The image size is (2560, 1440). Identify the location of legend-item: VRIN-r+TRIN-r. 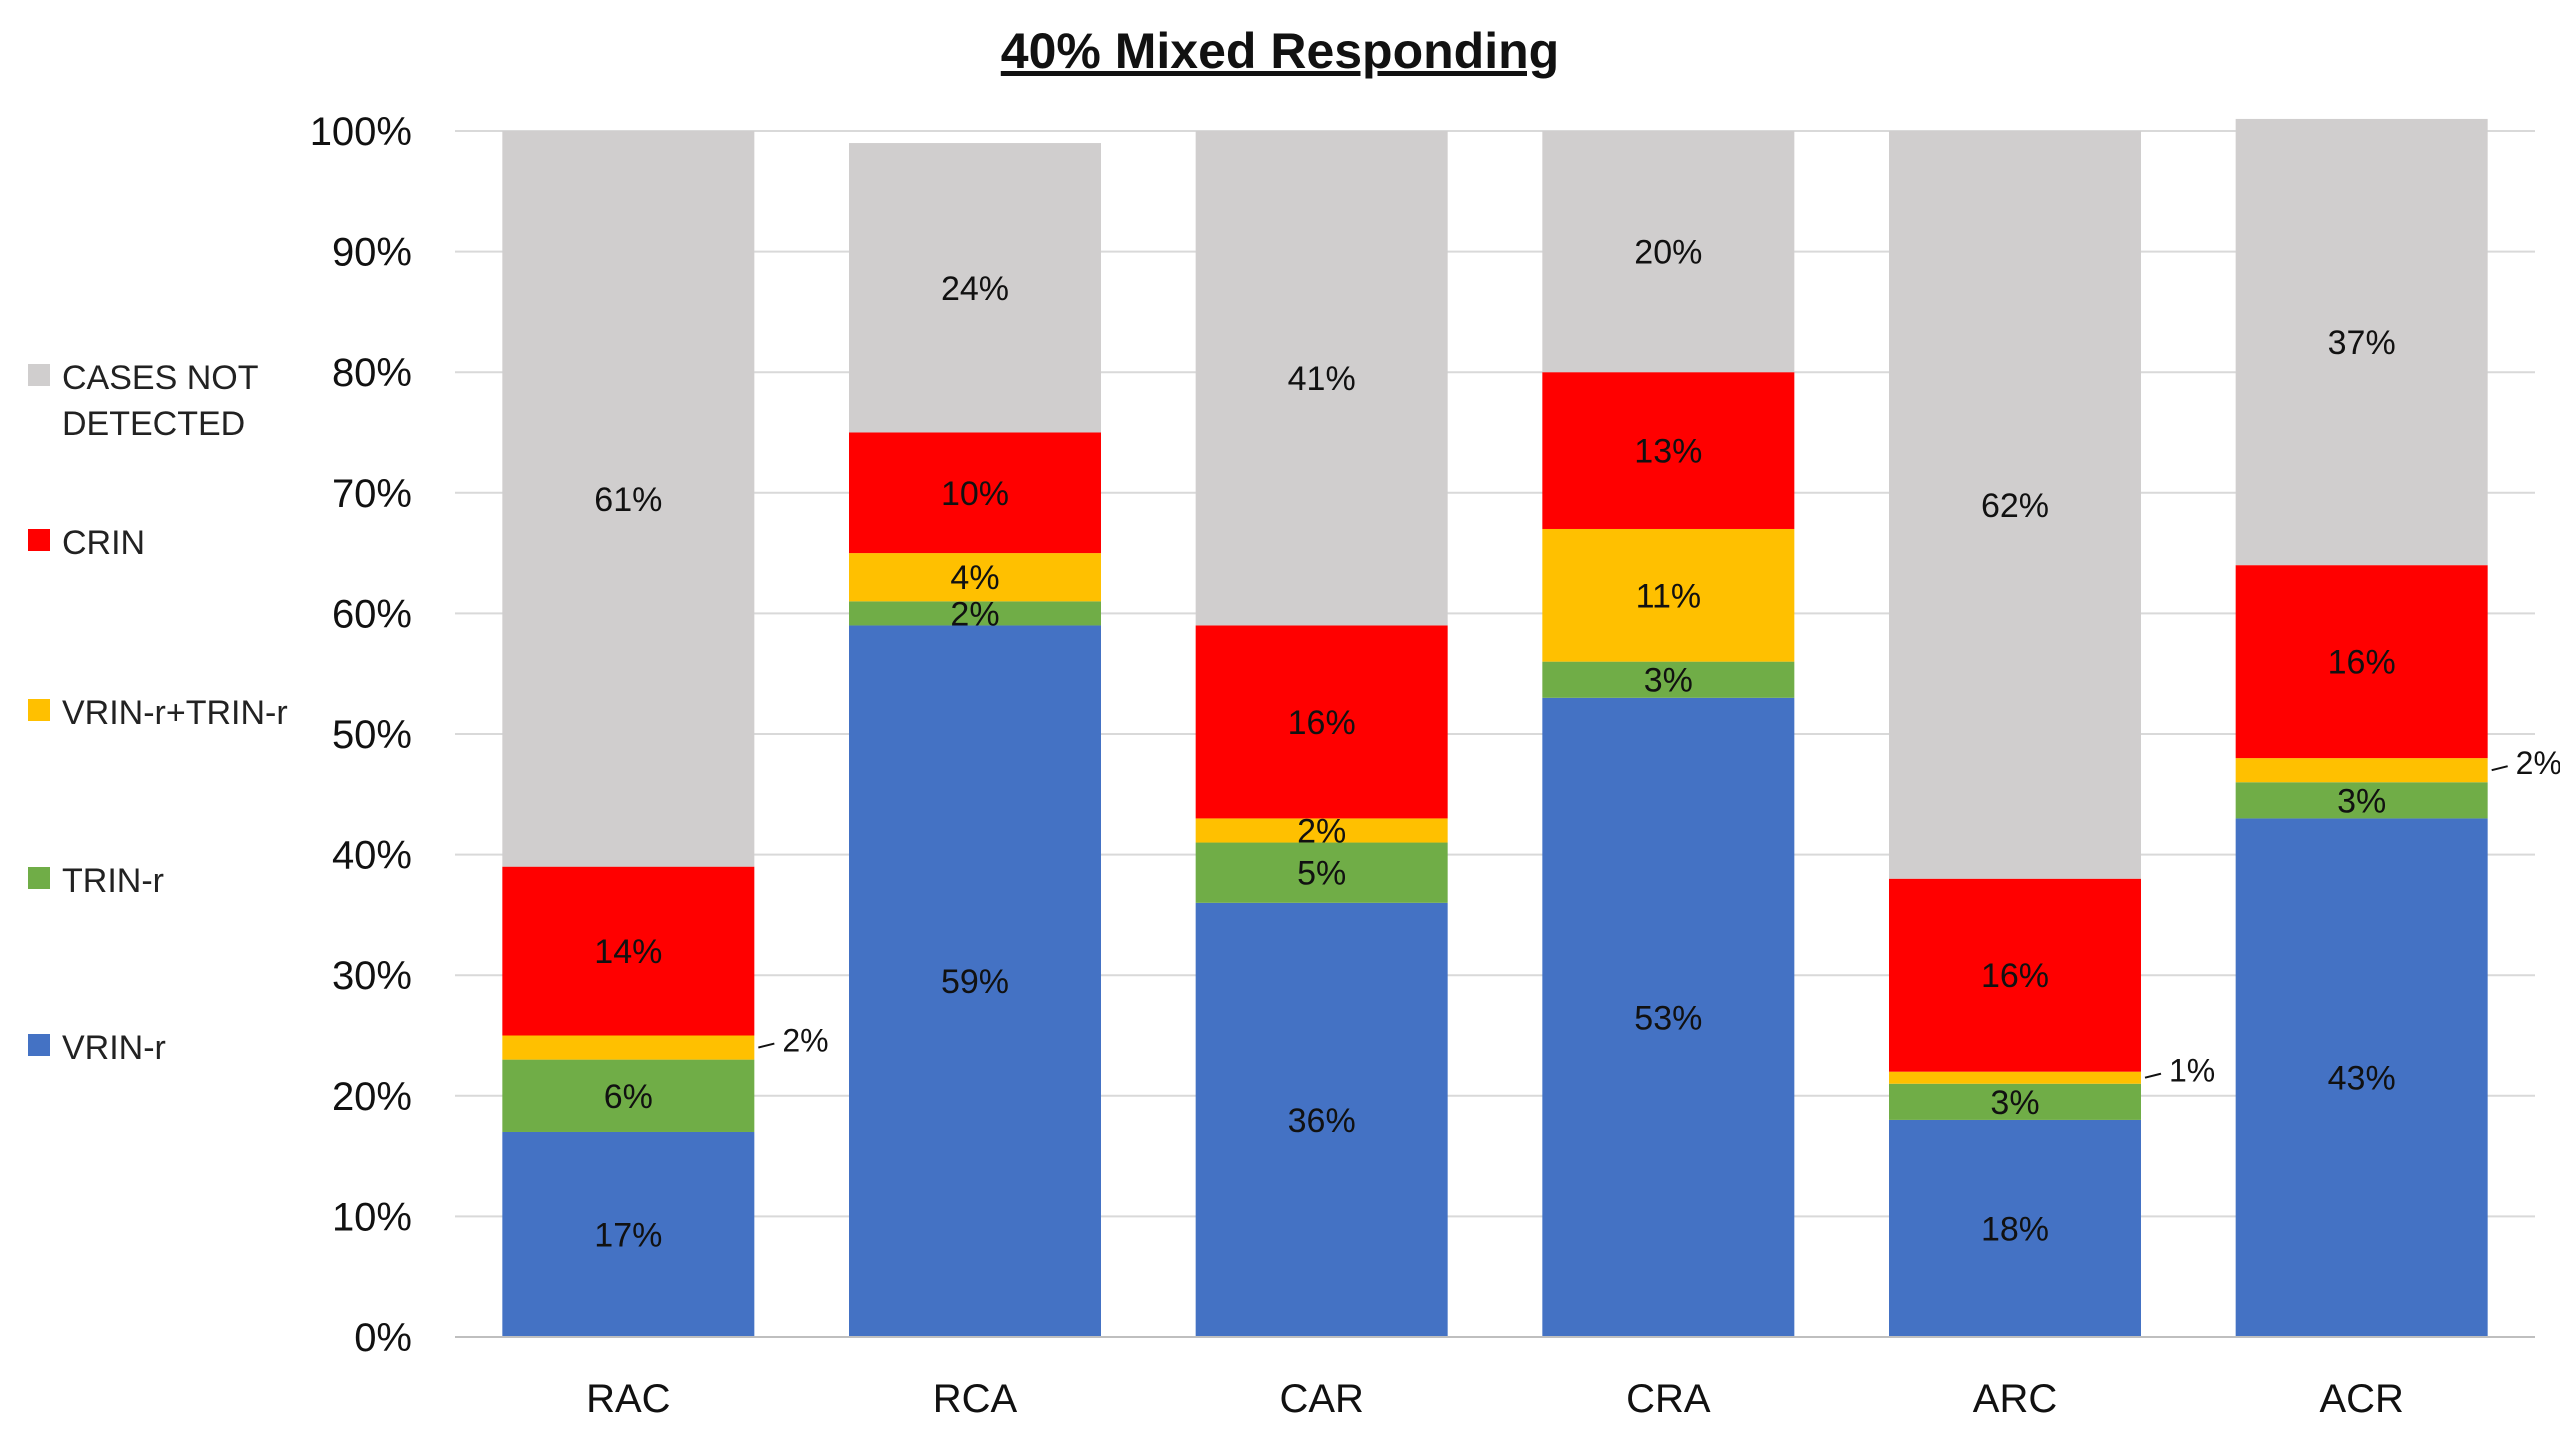
(173, 713).